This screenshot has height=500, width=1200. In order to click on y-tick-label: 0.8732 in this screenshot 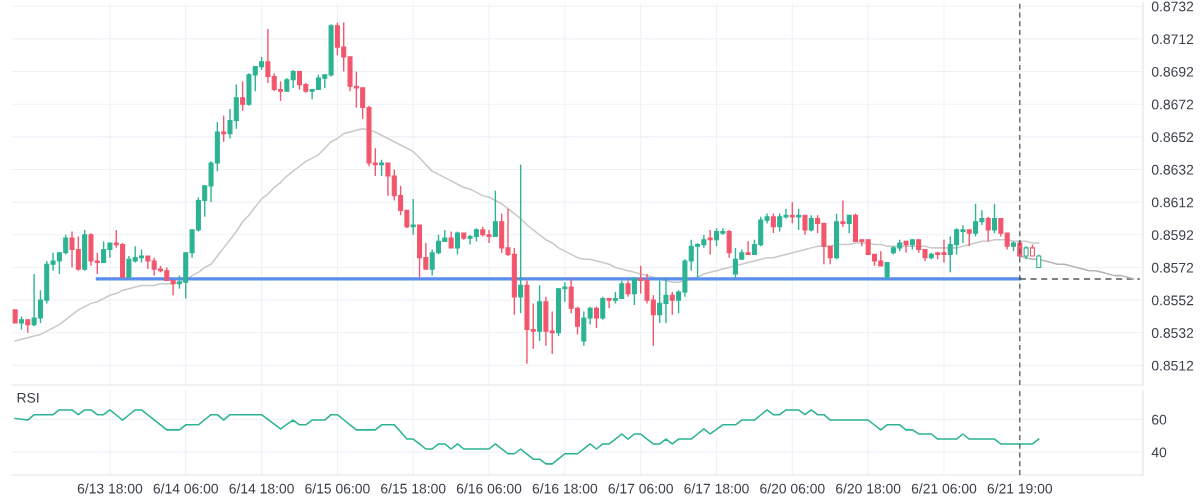, I will do `click(1172, 6)`.